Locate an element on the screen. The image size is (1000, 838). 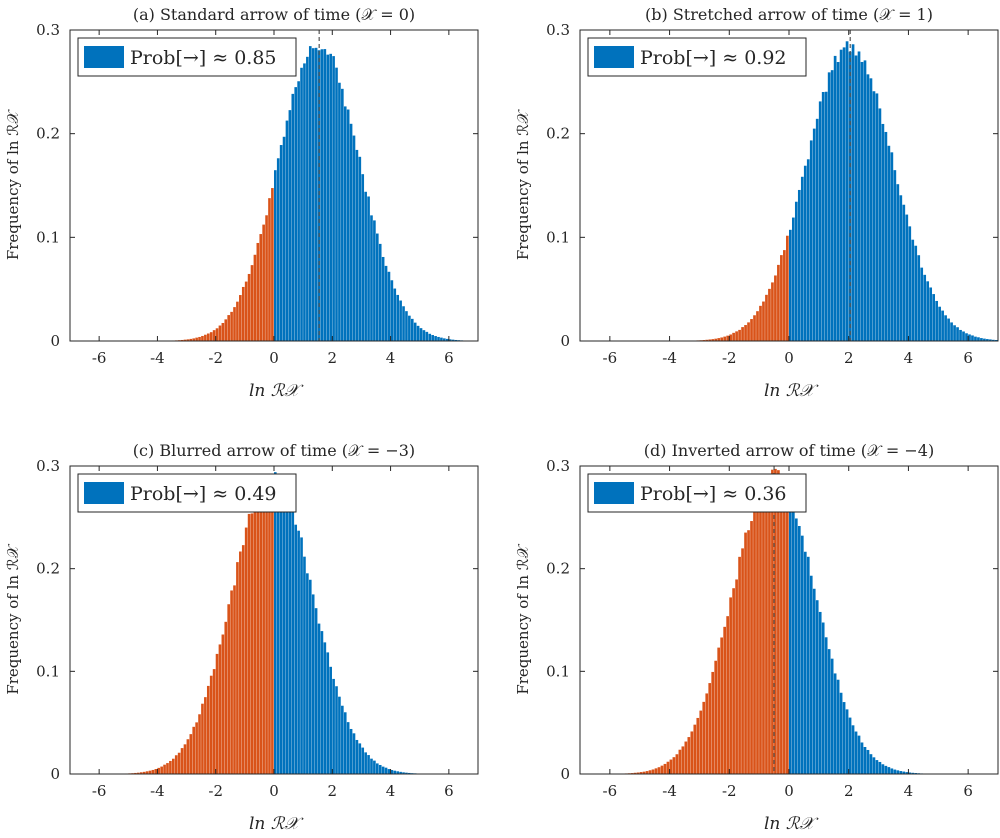
y-tick-label: 0.2 is located at coordinates (558, 569).